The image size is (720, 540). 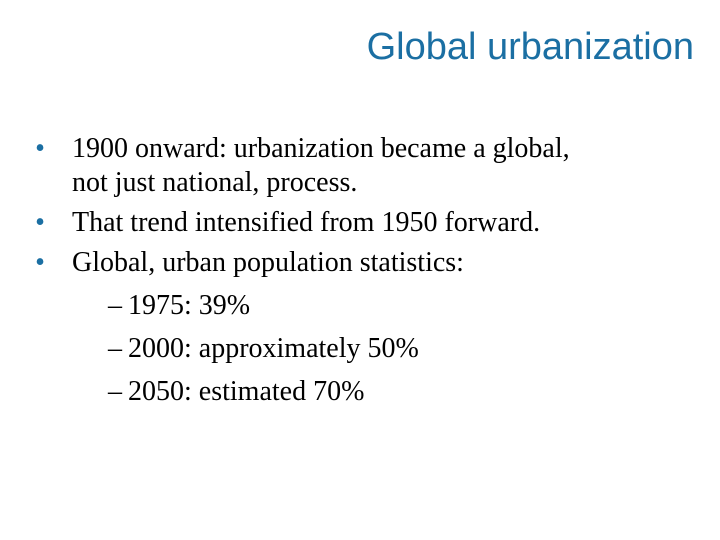 I want to click on sub-item-text: 2000: approximately 50%, so click(x=273, y=348).